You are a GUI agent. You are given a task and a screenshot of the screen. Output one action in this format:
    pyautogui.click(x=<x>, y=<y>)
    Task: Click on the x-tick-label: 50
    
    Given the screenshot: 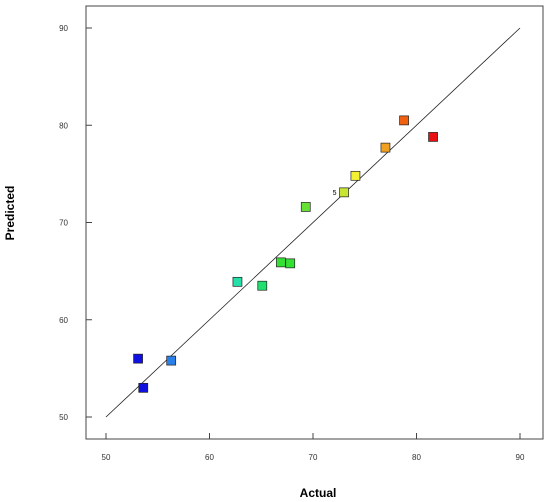 What is the action you would take?
    pyautogui.click(x=106, y=457)
    